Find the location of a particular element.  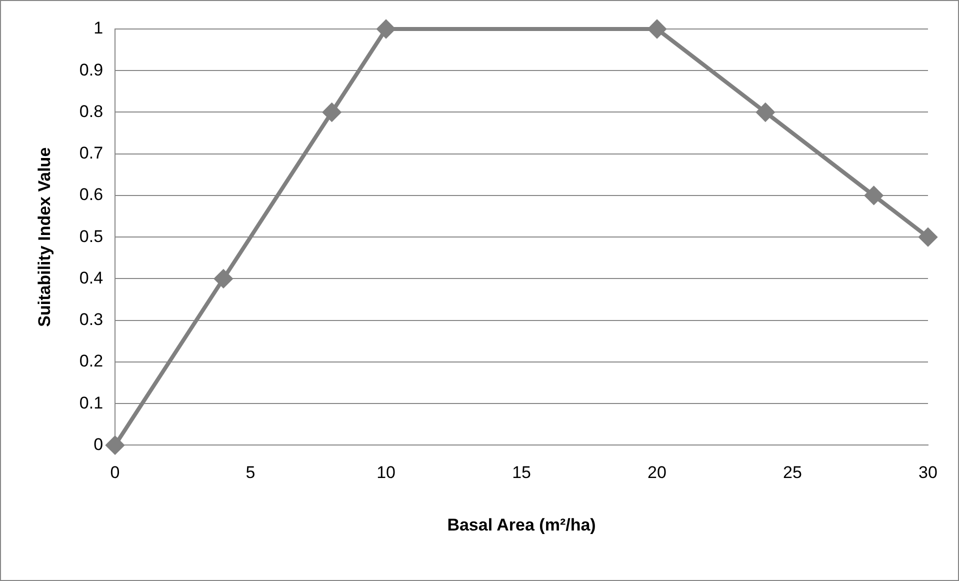

x-tick-label: 25 is located at coordinates (792, 472).